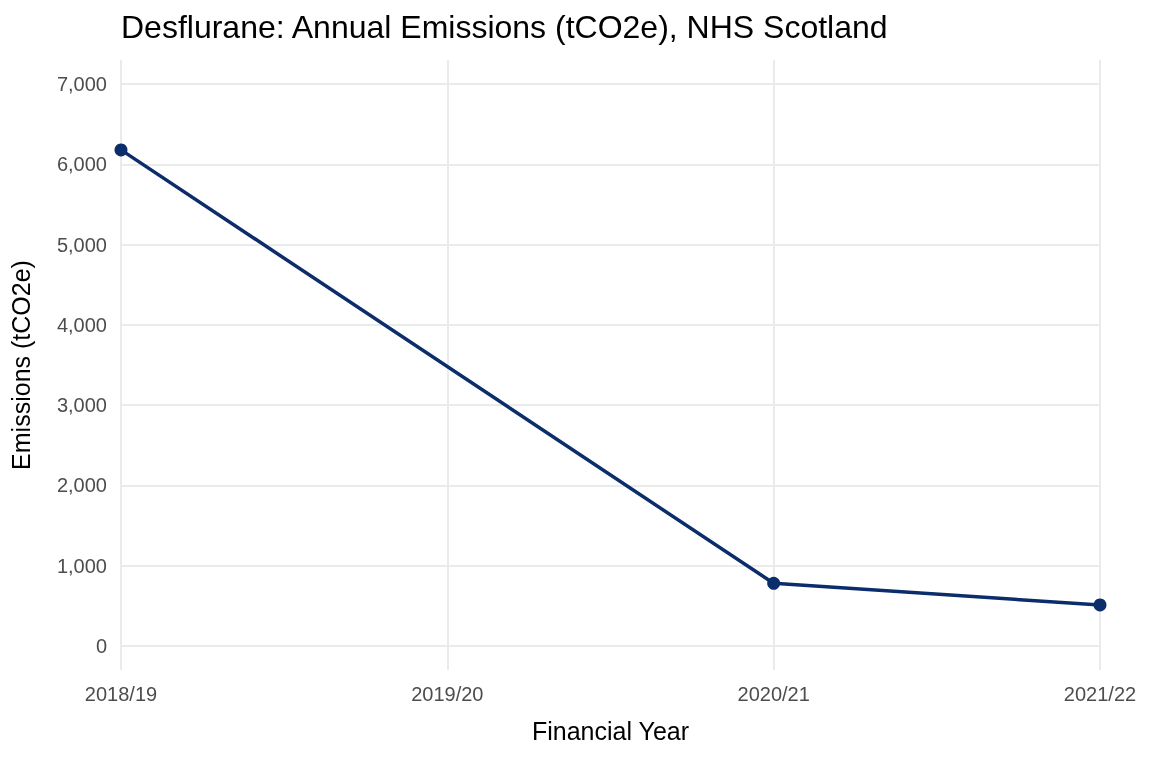 Image resolution: width=1160 pixels, height=758 pixels. I want to click on chart-title: Desflurane: Annual Emissions (tCO2e), NHS Scotland, so click(504, 27).